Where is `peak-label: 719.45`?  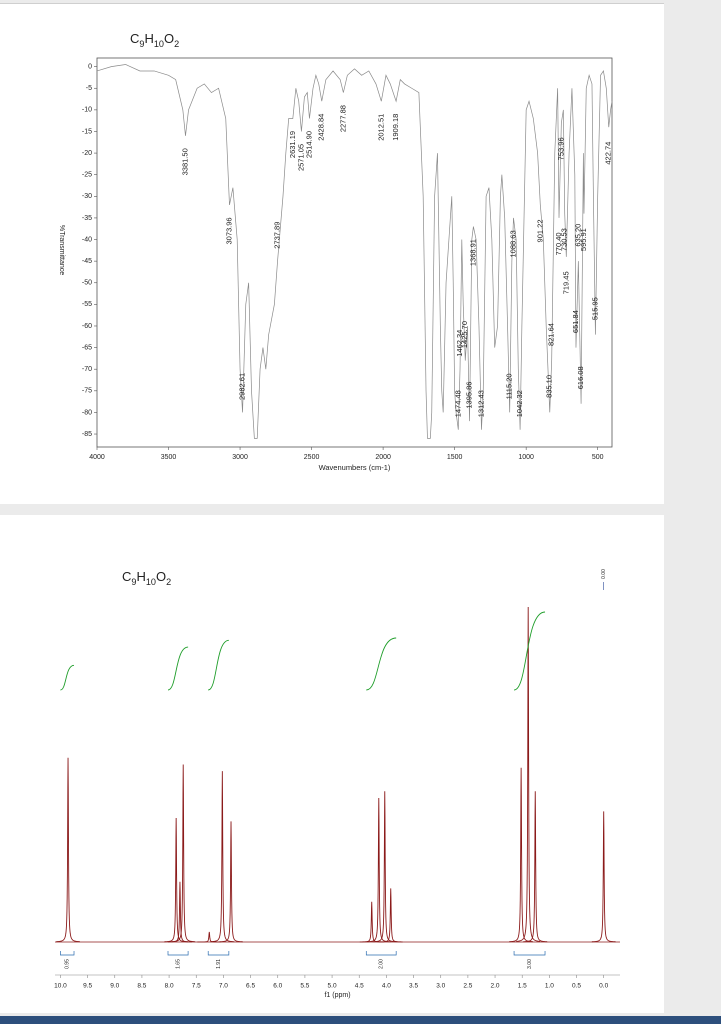 peak-label: 719.45 is located at coordinates (565, 282).